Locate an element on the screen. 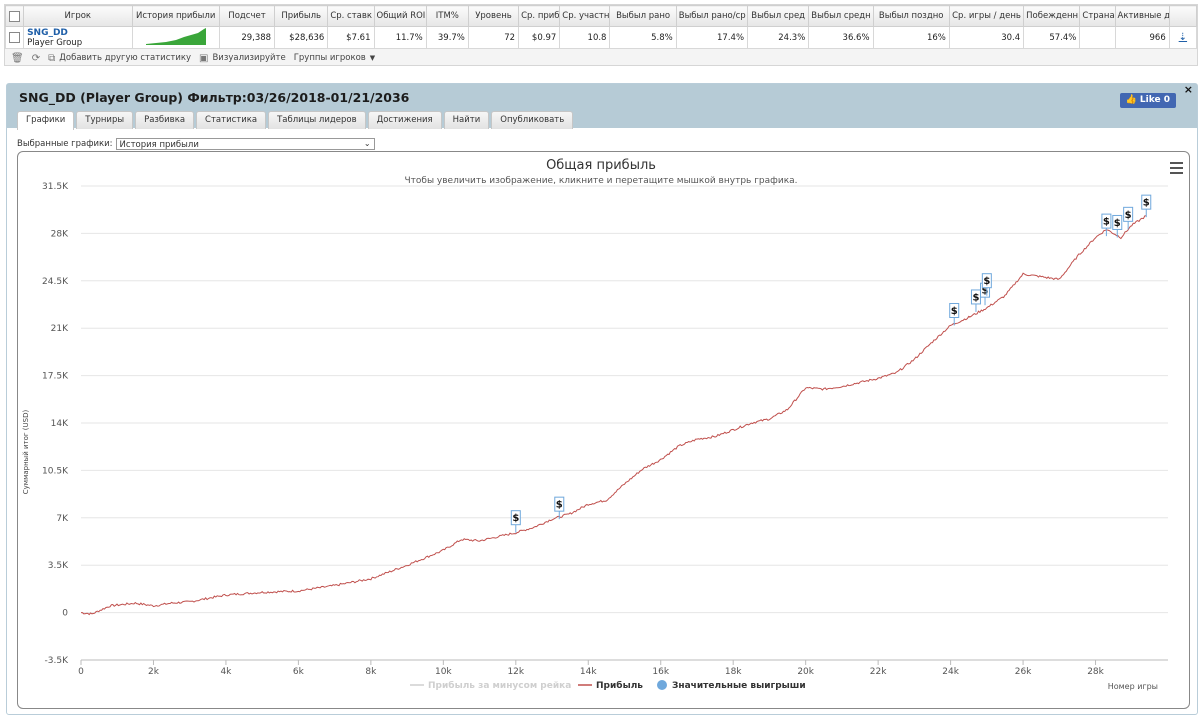  tab-statistics: Статистика is located at coordinates (231, 120).